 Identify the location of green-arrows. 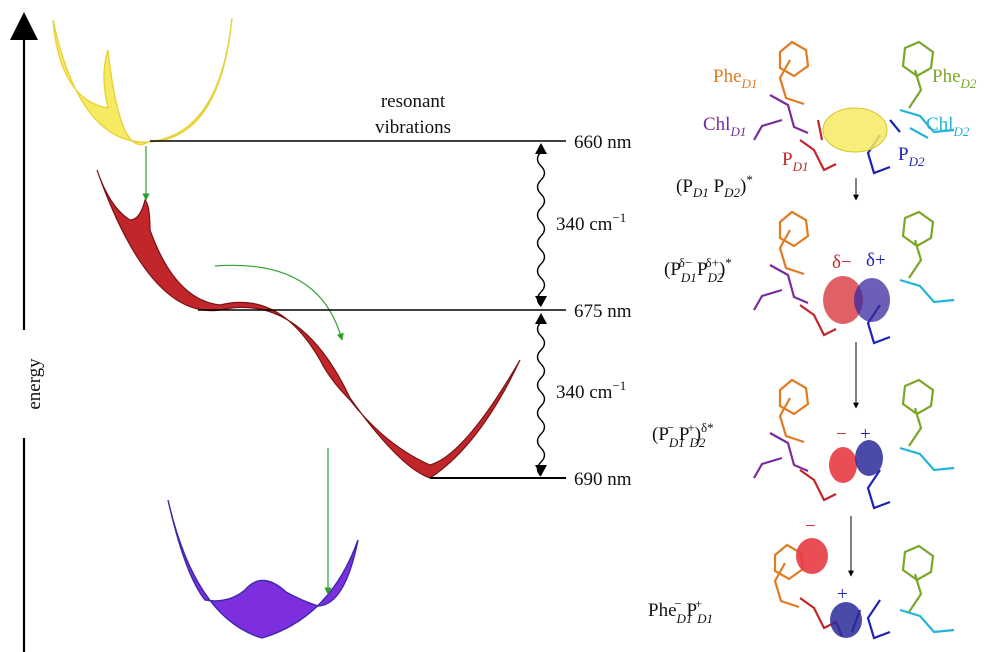
(243, 370).